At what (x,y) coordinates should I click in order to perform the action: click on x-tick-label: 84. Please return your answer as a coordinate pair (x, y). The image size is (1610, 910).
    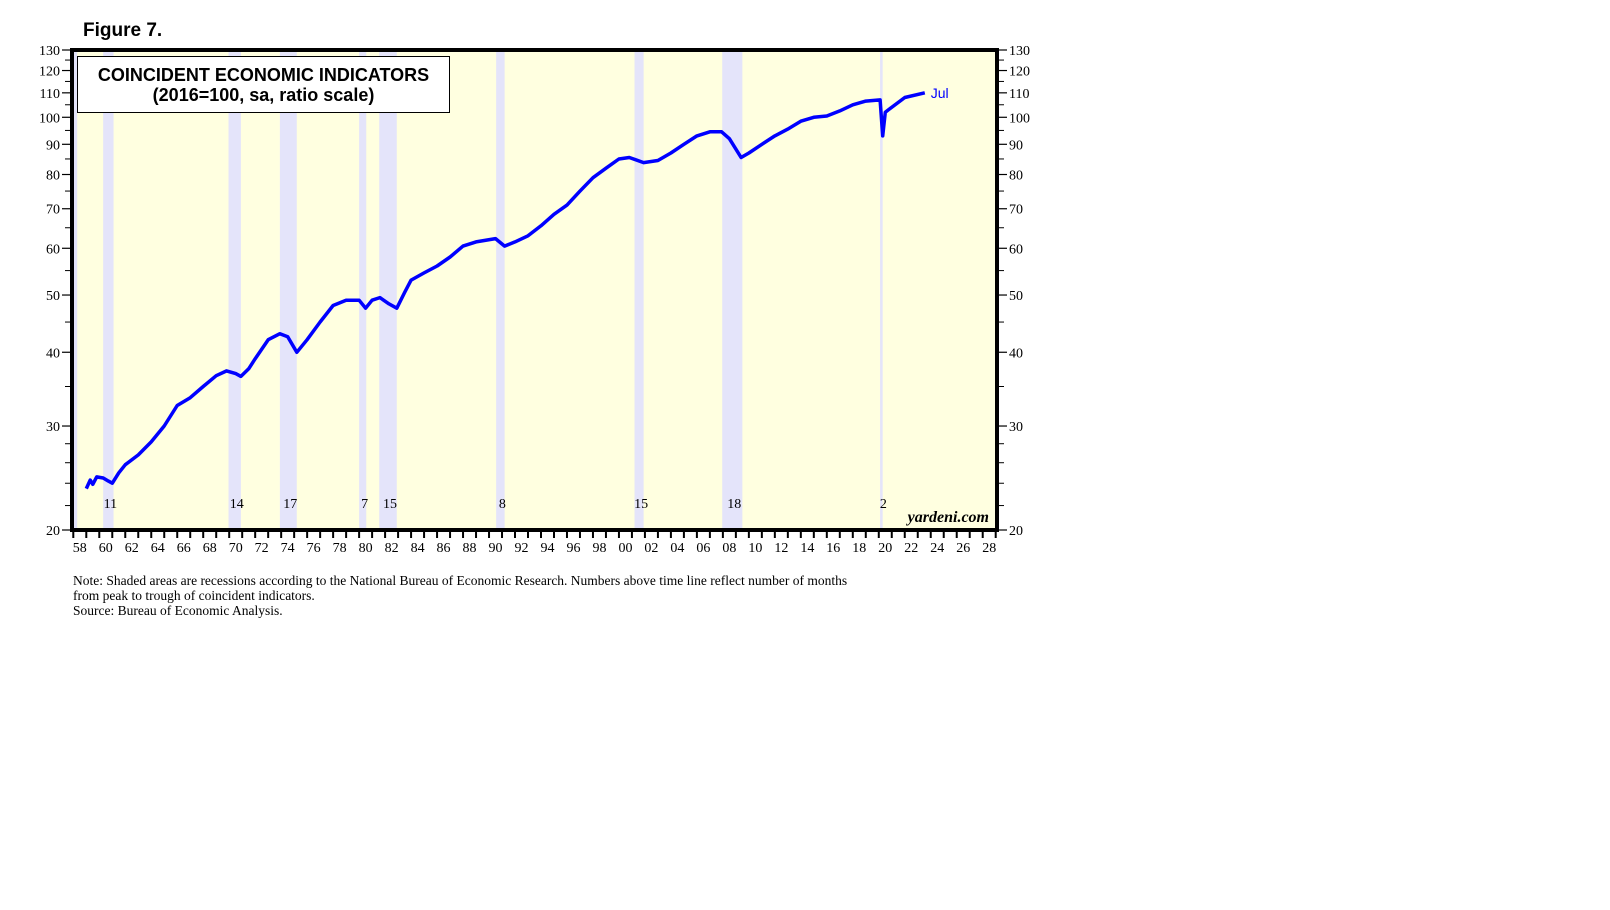
    Looking at the image, I should click on (418, 548).